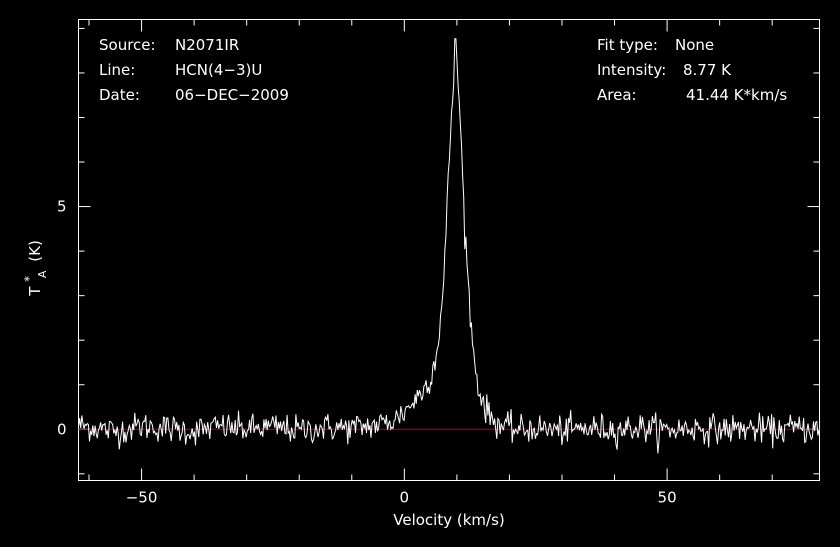  I want to click on y-axis-label: T * A (K), so click(34, 268).